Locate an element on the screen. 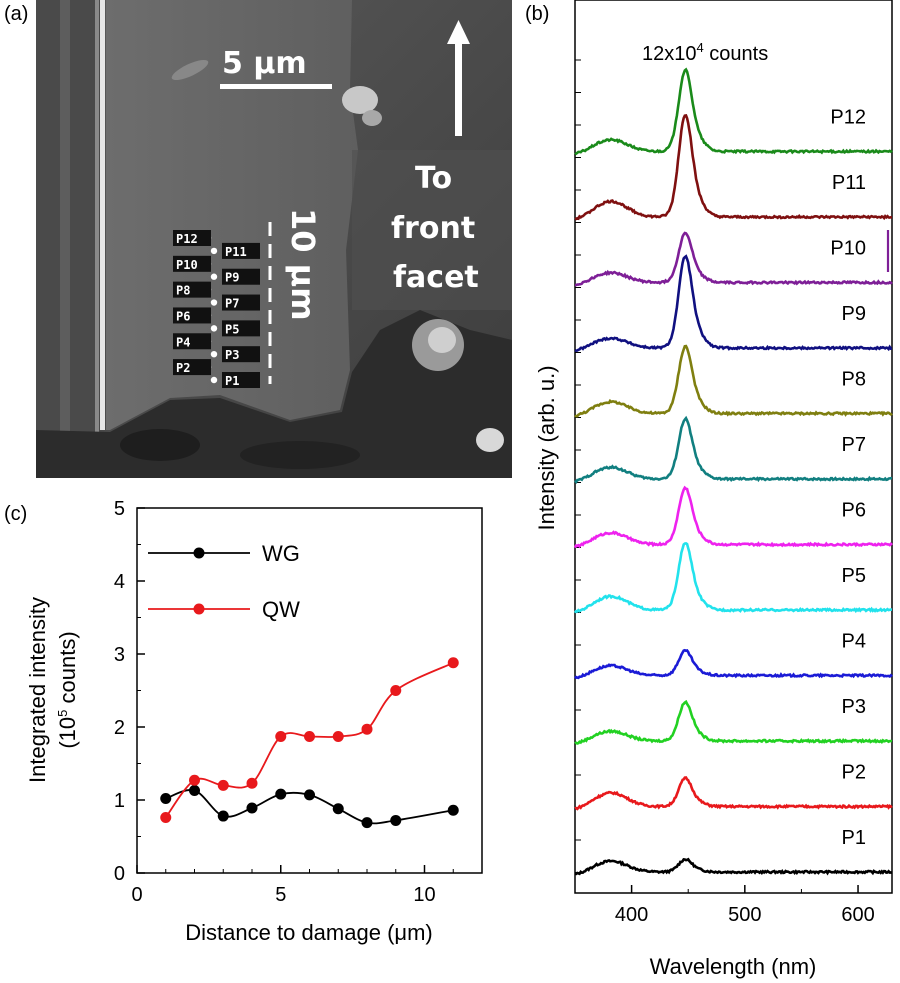 This screenshot has width=900, height=983. point-label-p8: P8 is located at coordinates (183, 291).